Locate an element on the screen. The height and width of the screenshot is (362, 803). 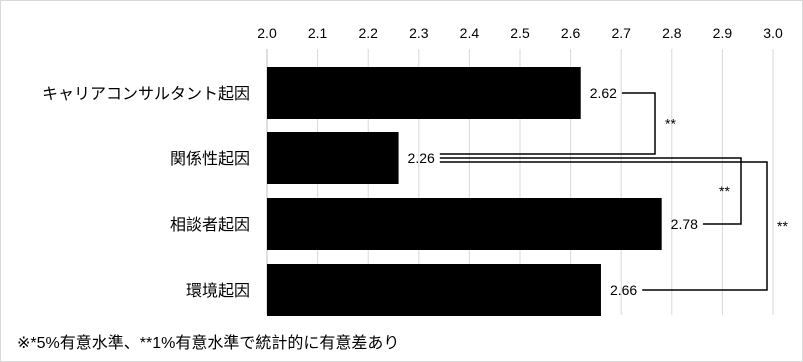
x-axis-ticks: 2.0 2.1 2.2 2.3 2.4 2.5 2.6 2.7 2.8 2.9 3.0 is located at coordinates (520, 33).